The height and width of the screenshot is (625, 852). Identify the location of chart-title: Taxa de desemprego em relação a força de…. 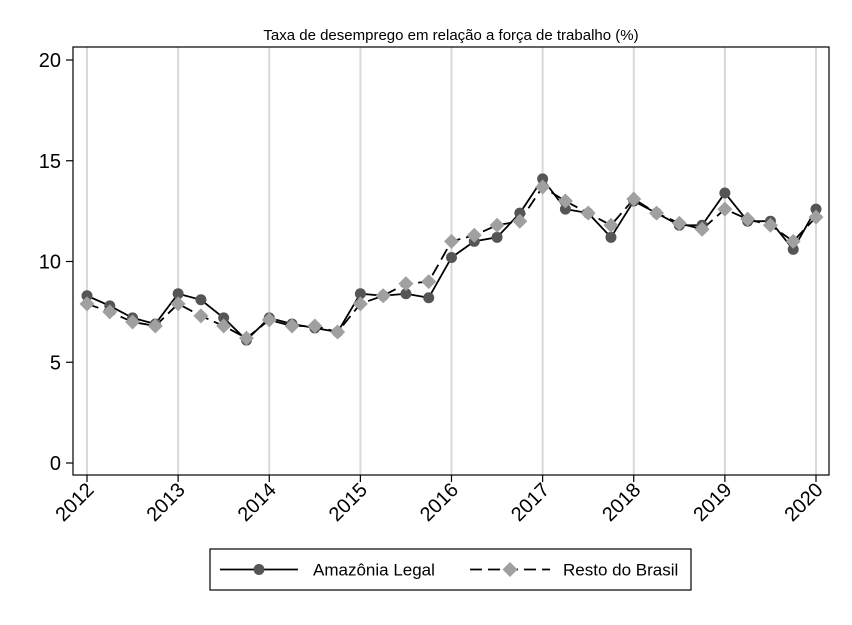
(450, 35).